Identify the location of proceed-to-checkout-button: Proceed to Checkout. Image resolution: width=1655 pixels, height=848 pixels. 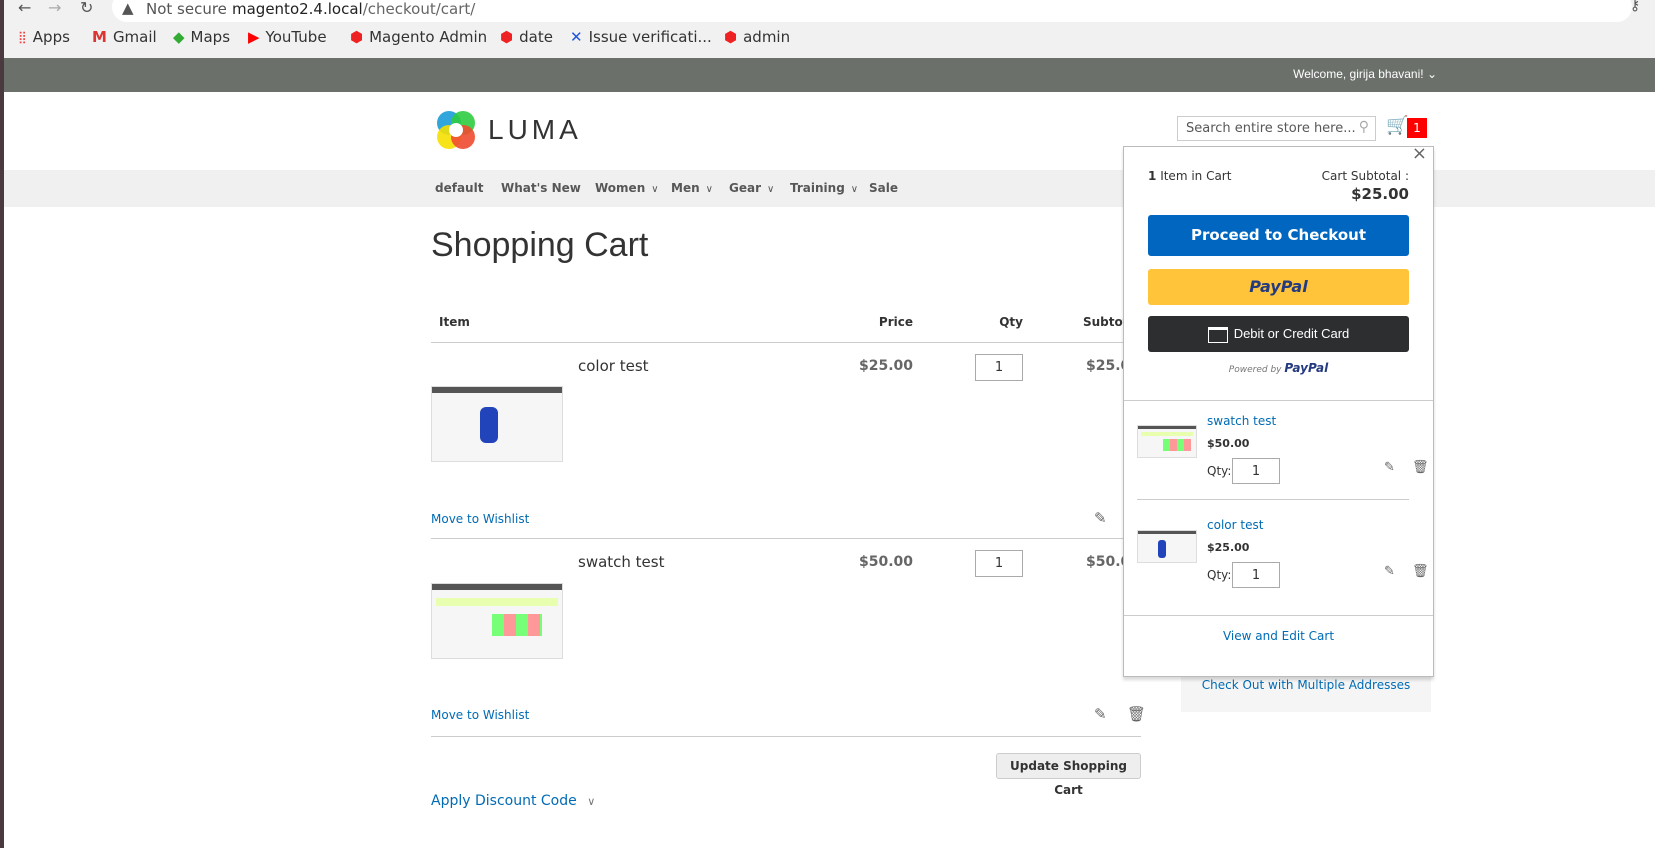
(1278, 235).